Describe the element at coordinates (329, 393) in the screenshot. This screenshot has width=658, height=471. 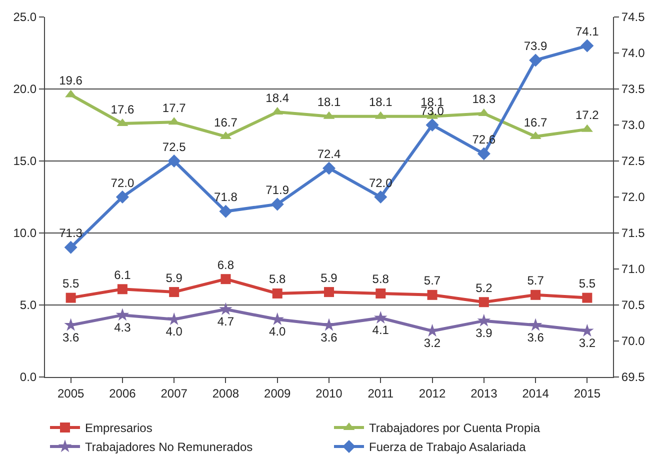
I see `x-tick-label: 2010` at that location.